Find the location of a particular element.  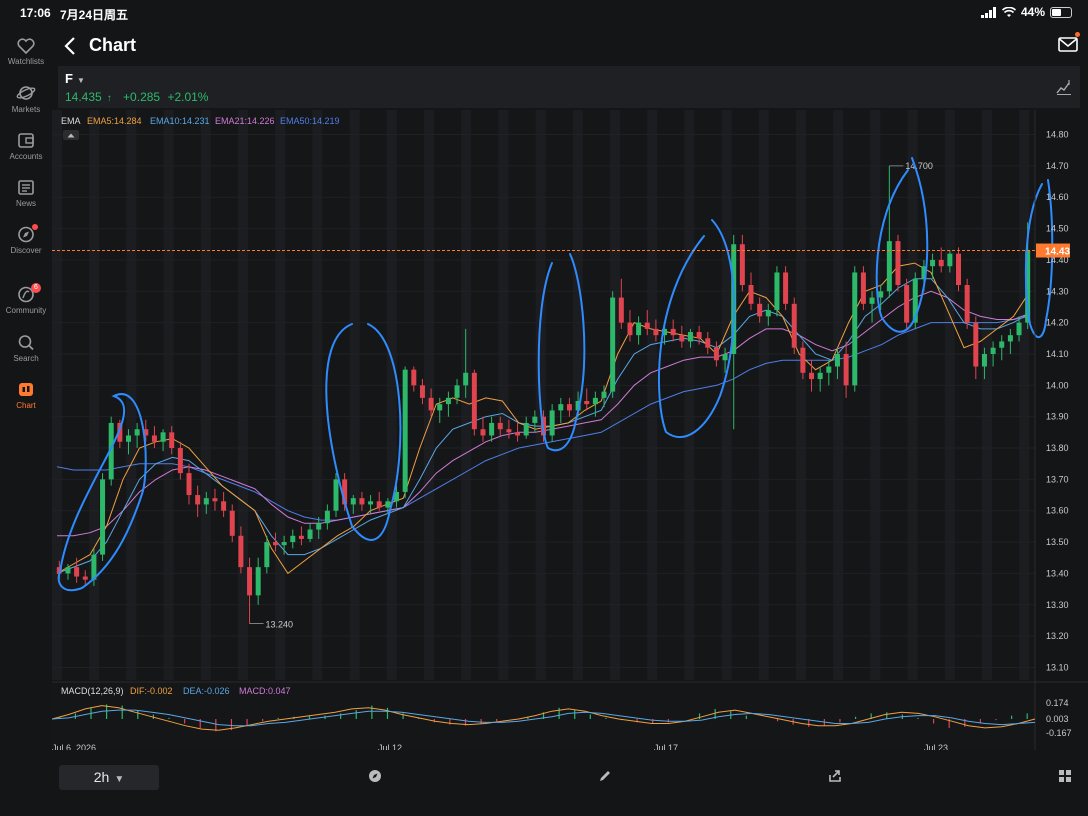

sidebar-item-markets: Markets is located at coordinates (26, 99).